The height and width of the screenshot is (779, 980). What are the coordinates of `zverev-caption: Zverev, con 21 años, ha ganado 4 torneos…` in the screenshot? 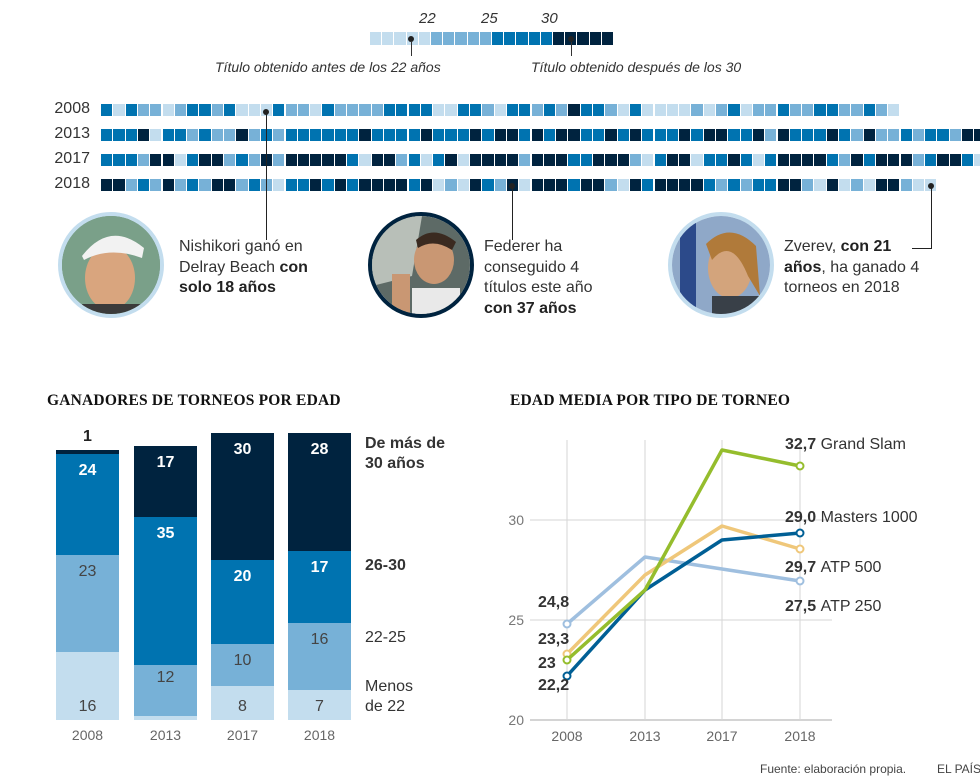 It's located at (854, 268).